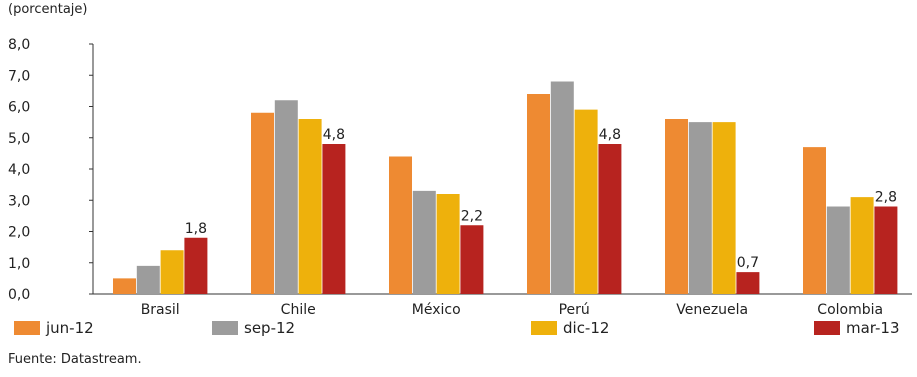 The width and height of the screenshot is (917, 377). What do you see at coordinates (748, 263) in the screenshot?
I see `data-label: 0,7` at bounding box center [748, 263].